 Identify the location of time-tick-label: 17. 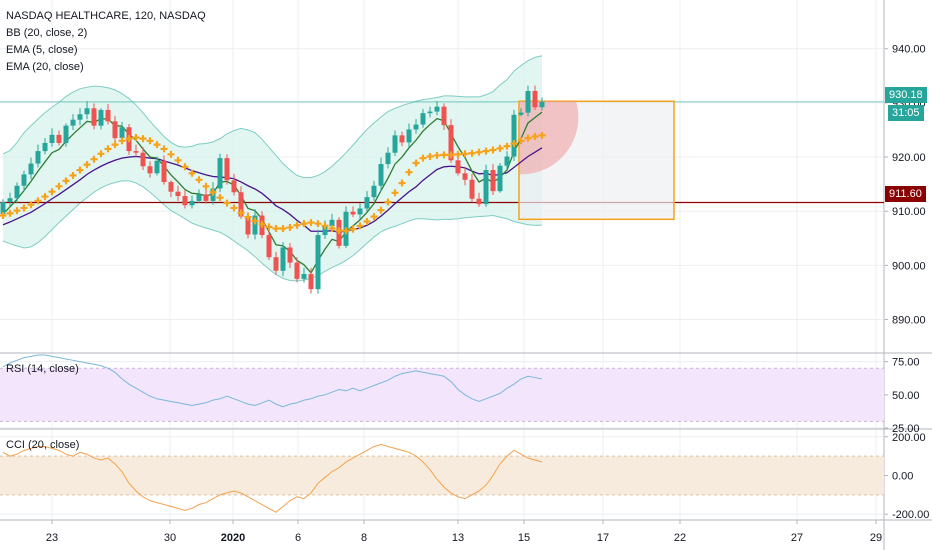
(603, 538).